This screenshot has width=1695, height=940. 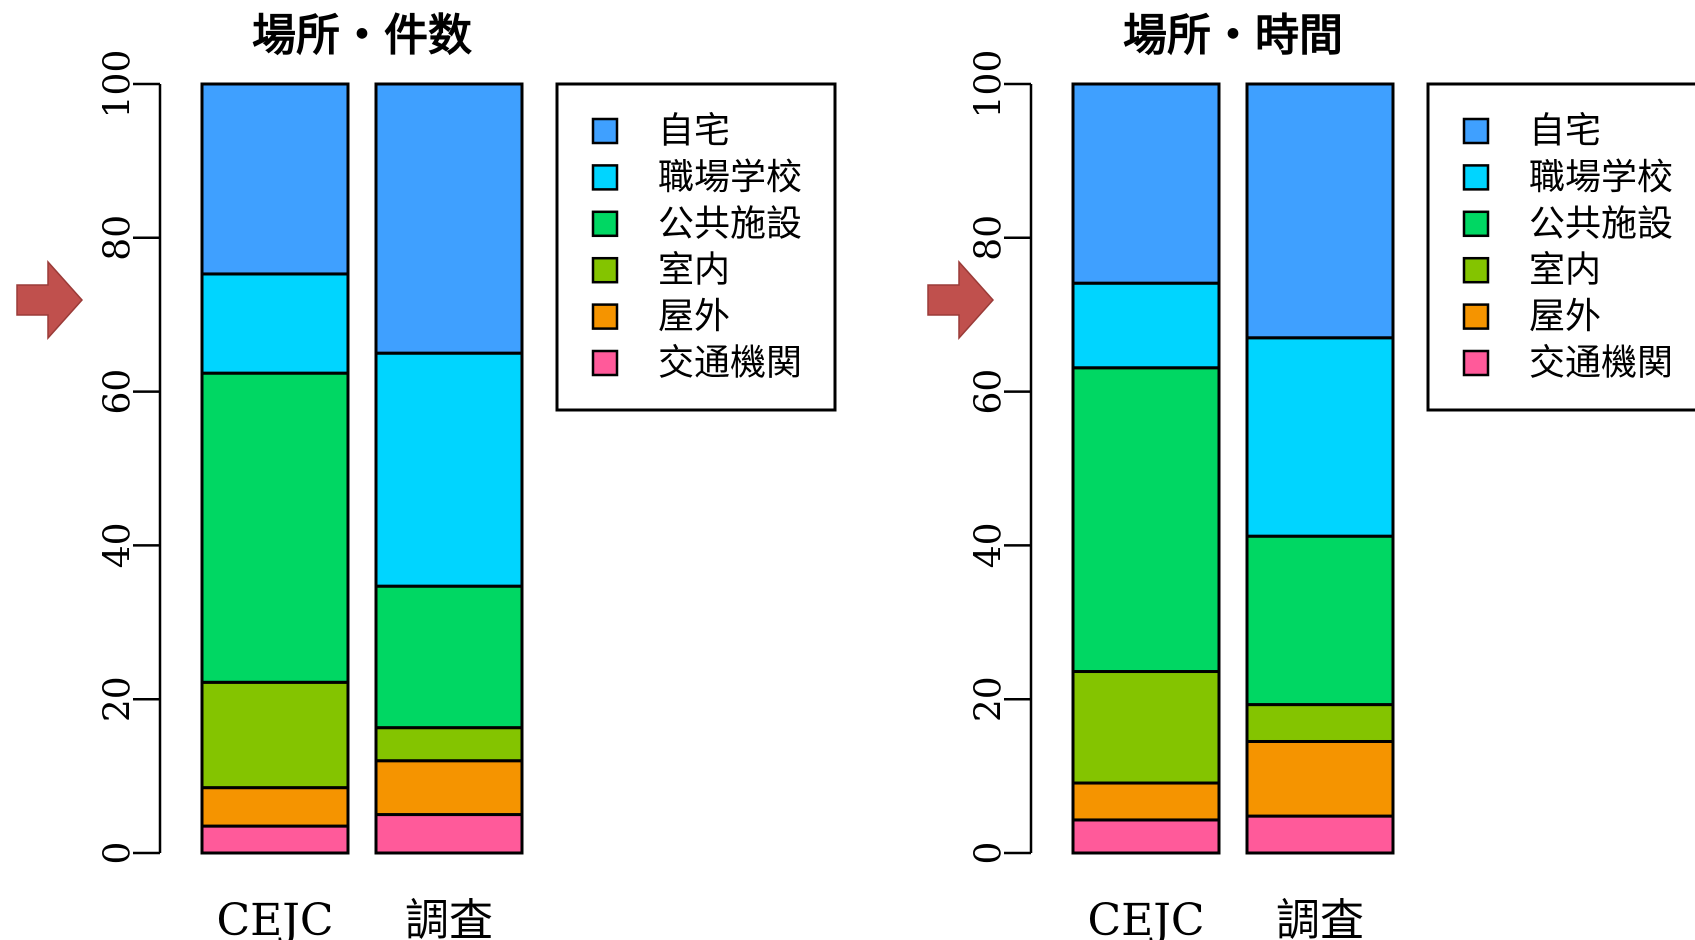 What do you see at coordinates (362, 35) in the screenshot?
I see `chart-title: 場所・件数` at bounding box center [362, 35].